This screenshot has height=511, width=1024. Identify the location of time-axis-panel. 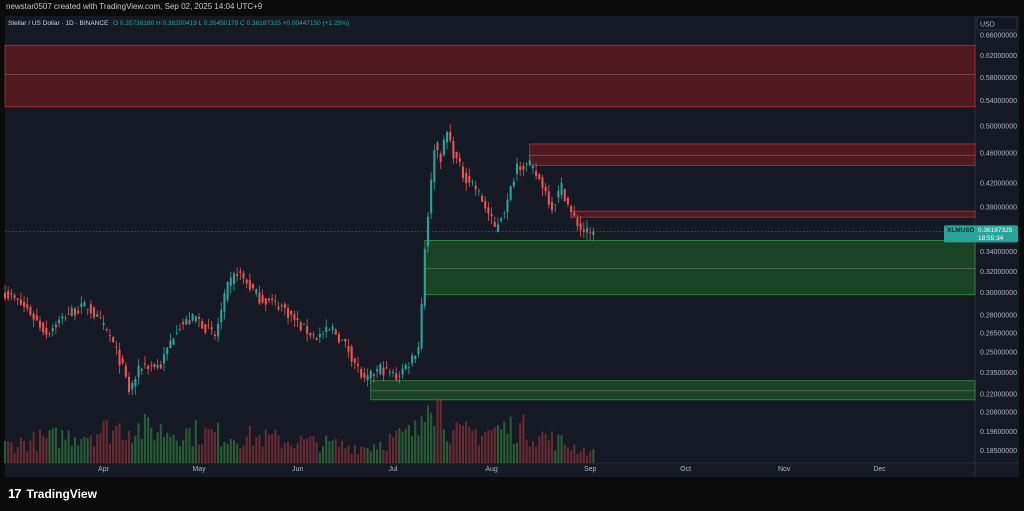
(512, 470).